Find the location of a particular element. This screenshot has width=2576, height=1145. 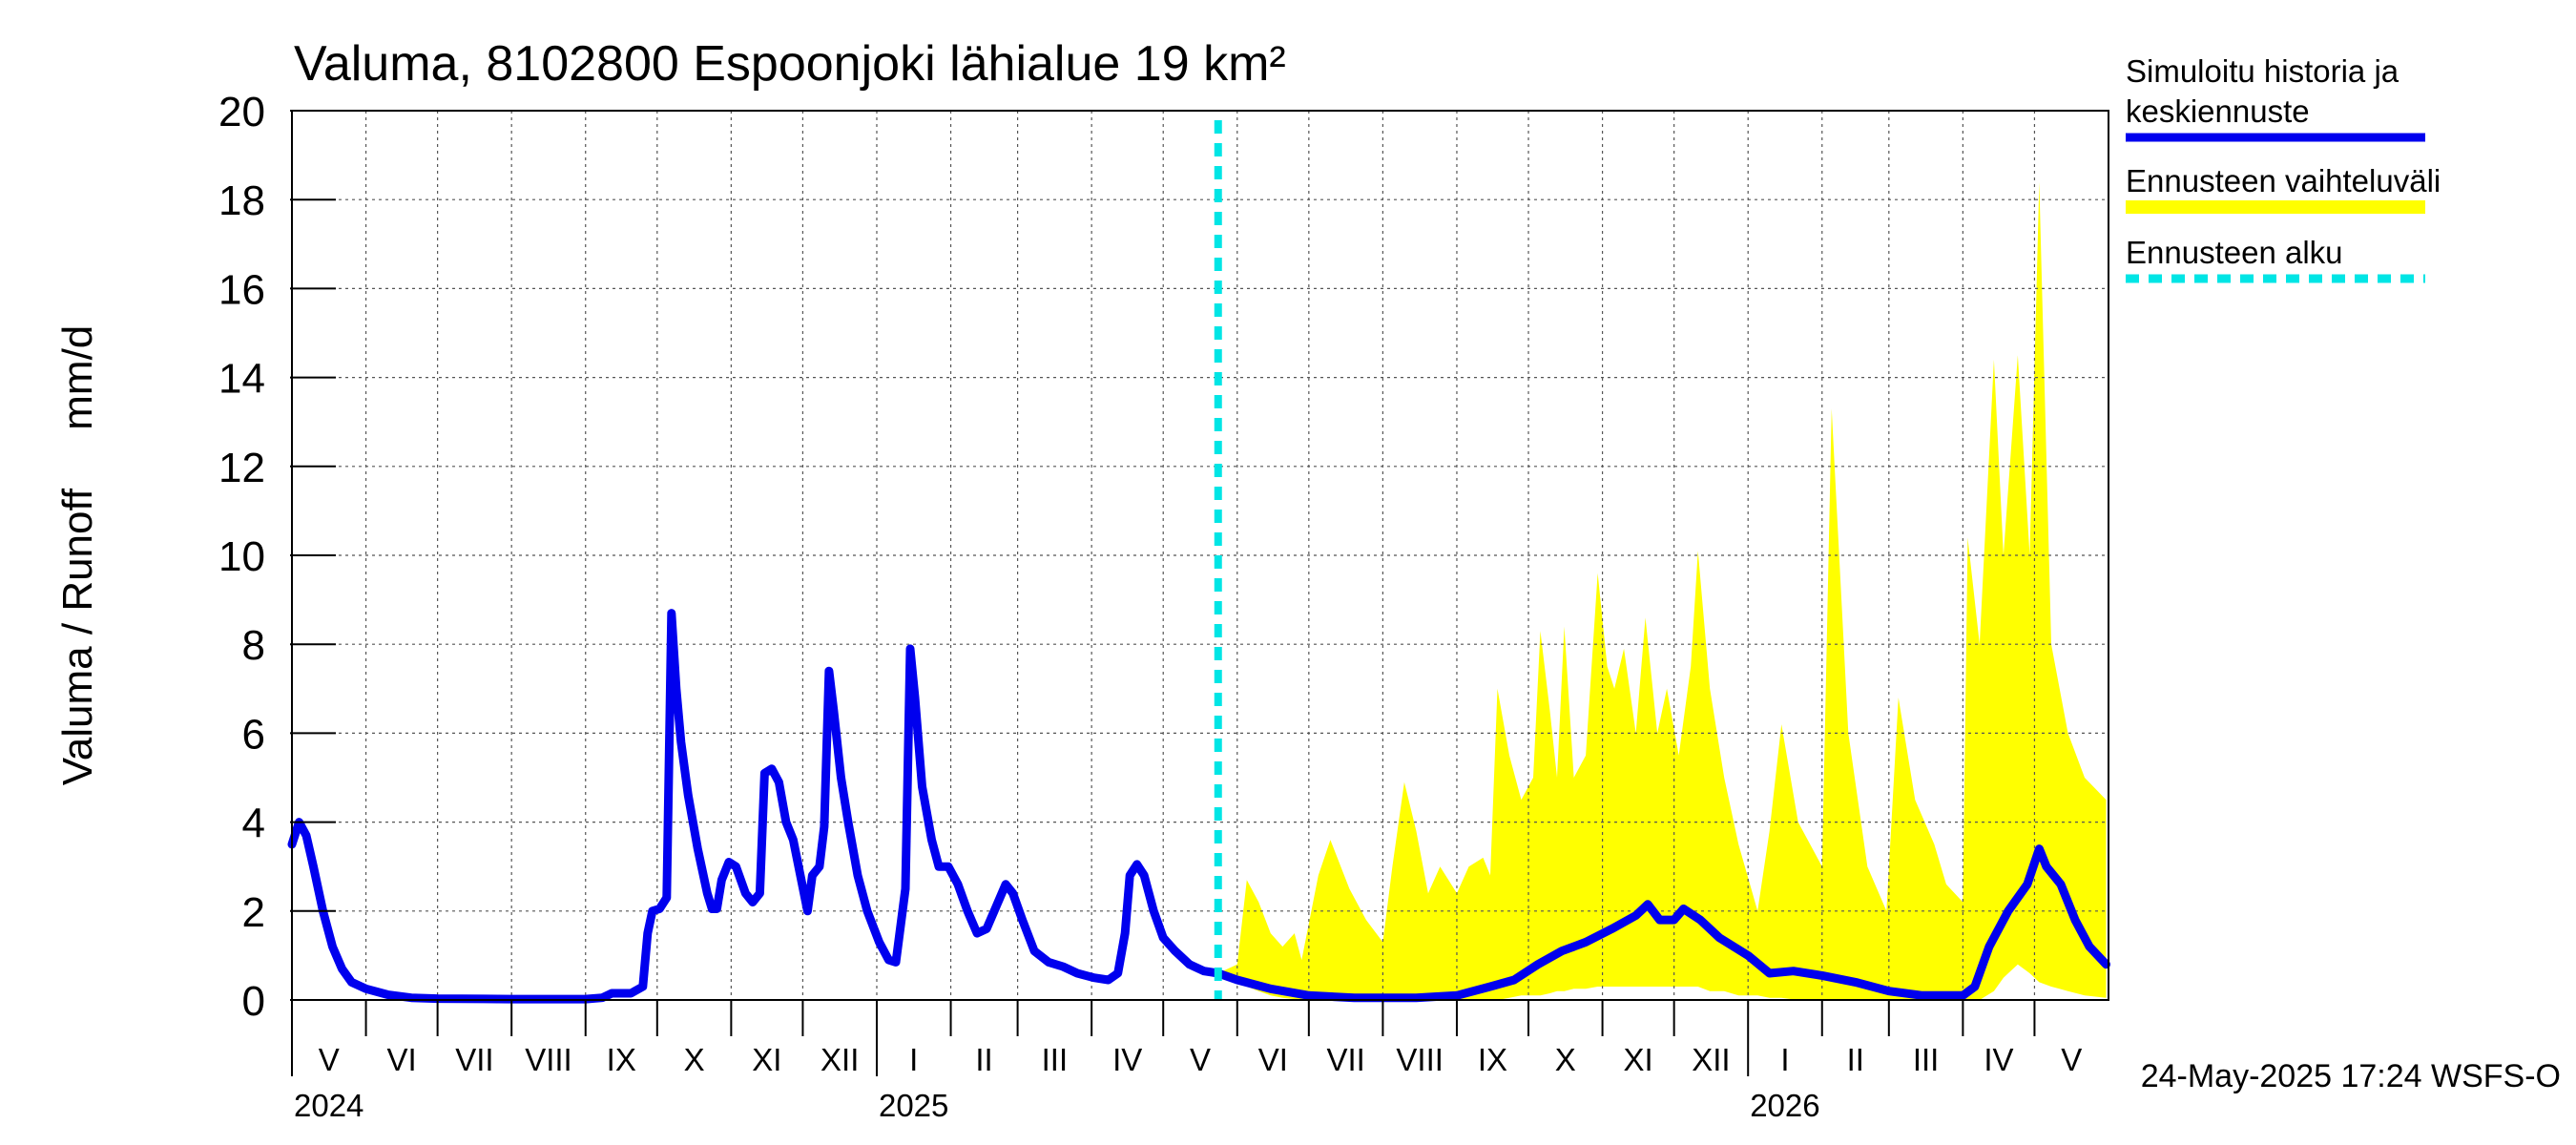

y-tick-label: 4 is located at coordinates (253, 824).